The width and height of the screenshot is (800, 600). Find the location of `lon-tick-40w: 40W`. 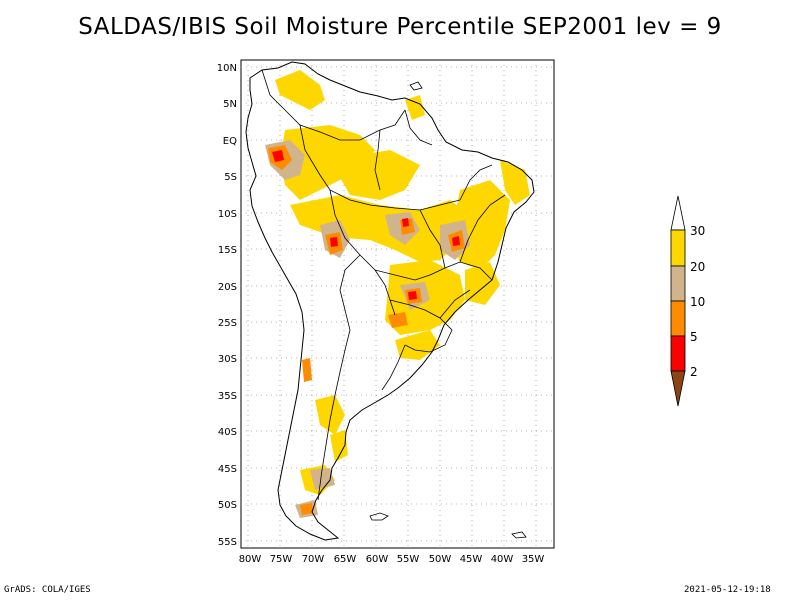

lon-tick-40w: 40W is located at coordinates (502, 559).